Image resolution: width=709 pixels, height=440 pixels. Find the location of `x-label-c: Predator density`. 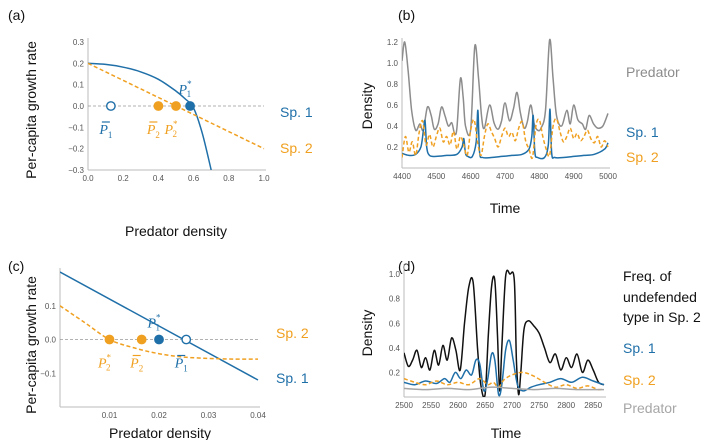

x-label-c: Predator density is located at coordinates (160, 432).